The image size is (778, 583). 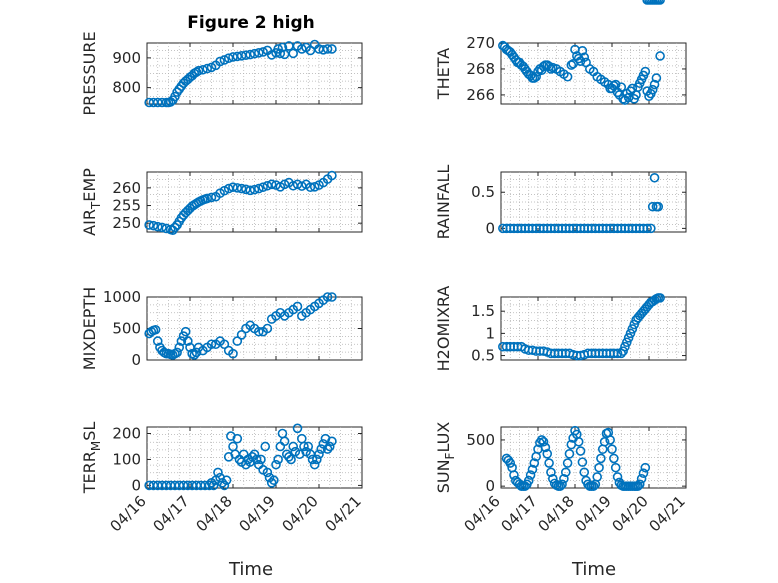 What do you see at coordinates (89, 431) in the screenshot?
I see `y-label-suffix: SL` at bounding box center [89, 431].